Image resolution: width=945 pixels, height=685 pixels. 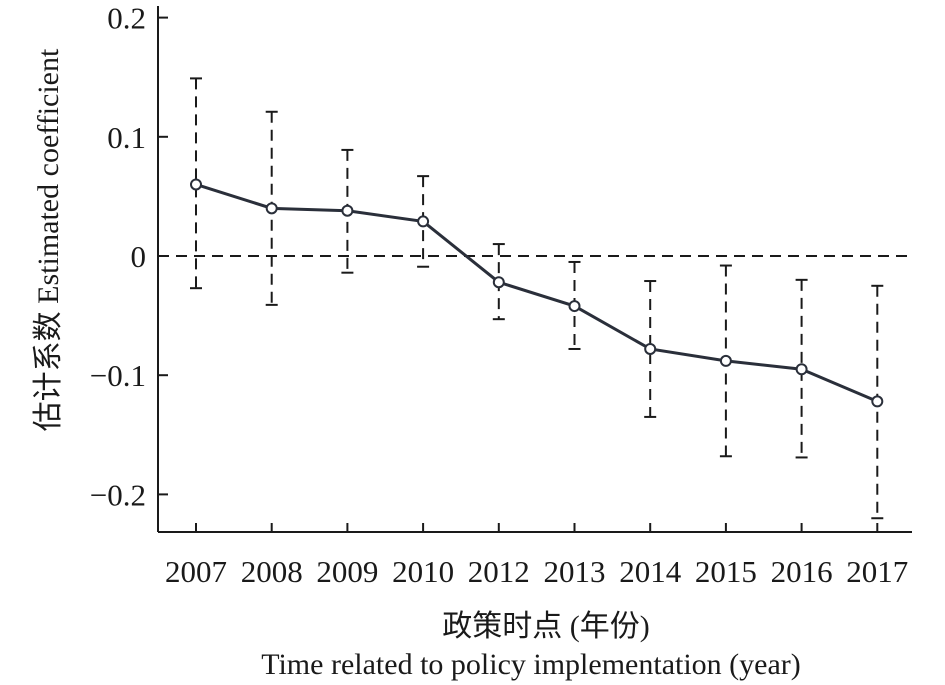 What do you see at coordinates (196, 571) in the screenshot?
I see `x-tick-label: 2007` at bounding box center [196, 571].